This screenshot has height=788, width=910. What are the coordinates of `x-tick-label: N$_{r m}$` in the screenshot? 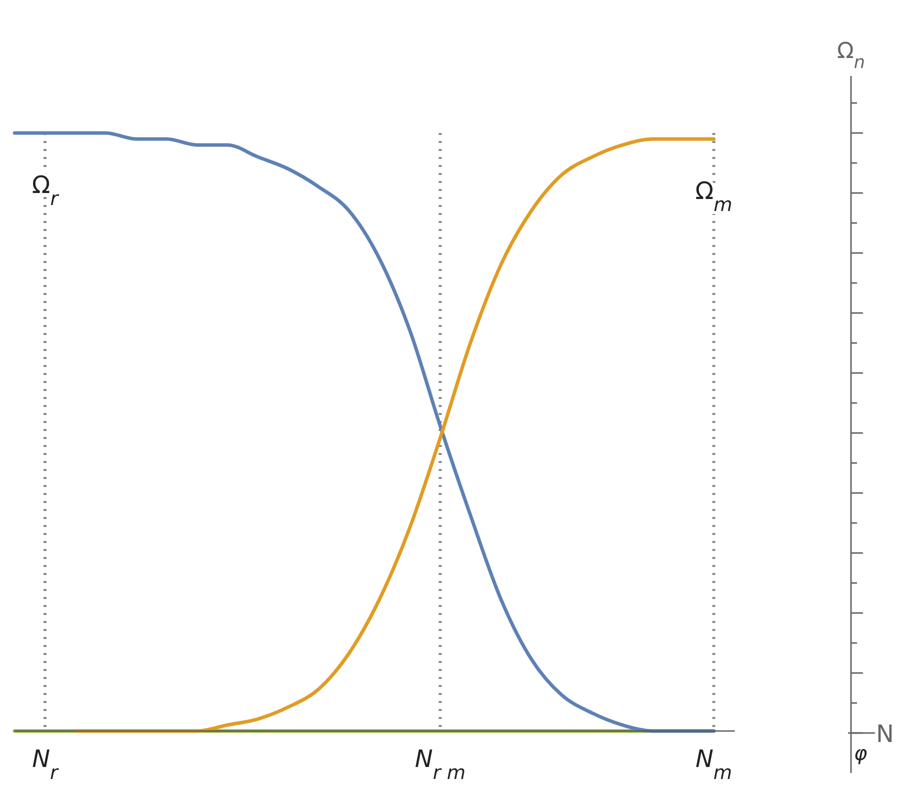 It's located at (440, 764).